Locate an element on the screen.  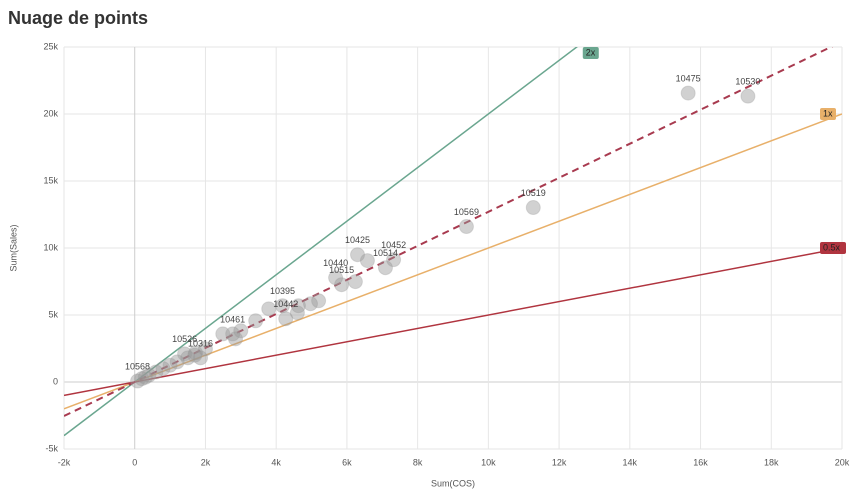
y-tick-label: 15k is located at coordinates (50, 180).